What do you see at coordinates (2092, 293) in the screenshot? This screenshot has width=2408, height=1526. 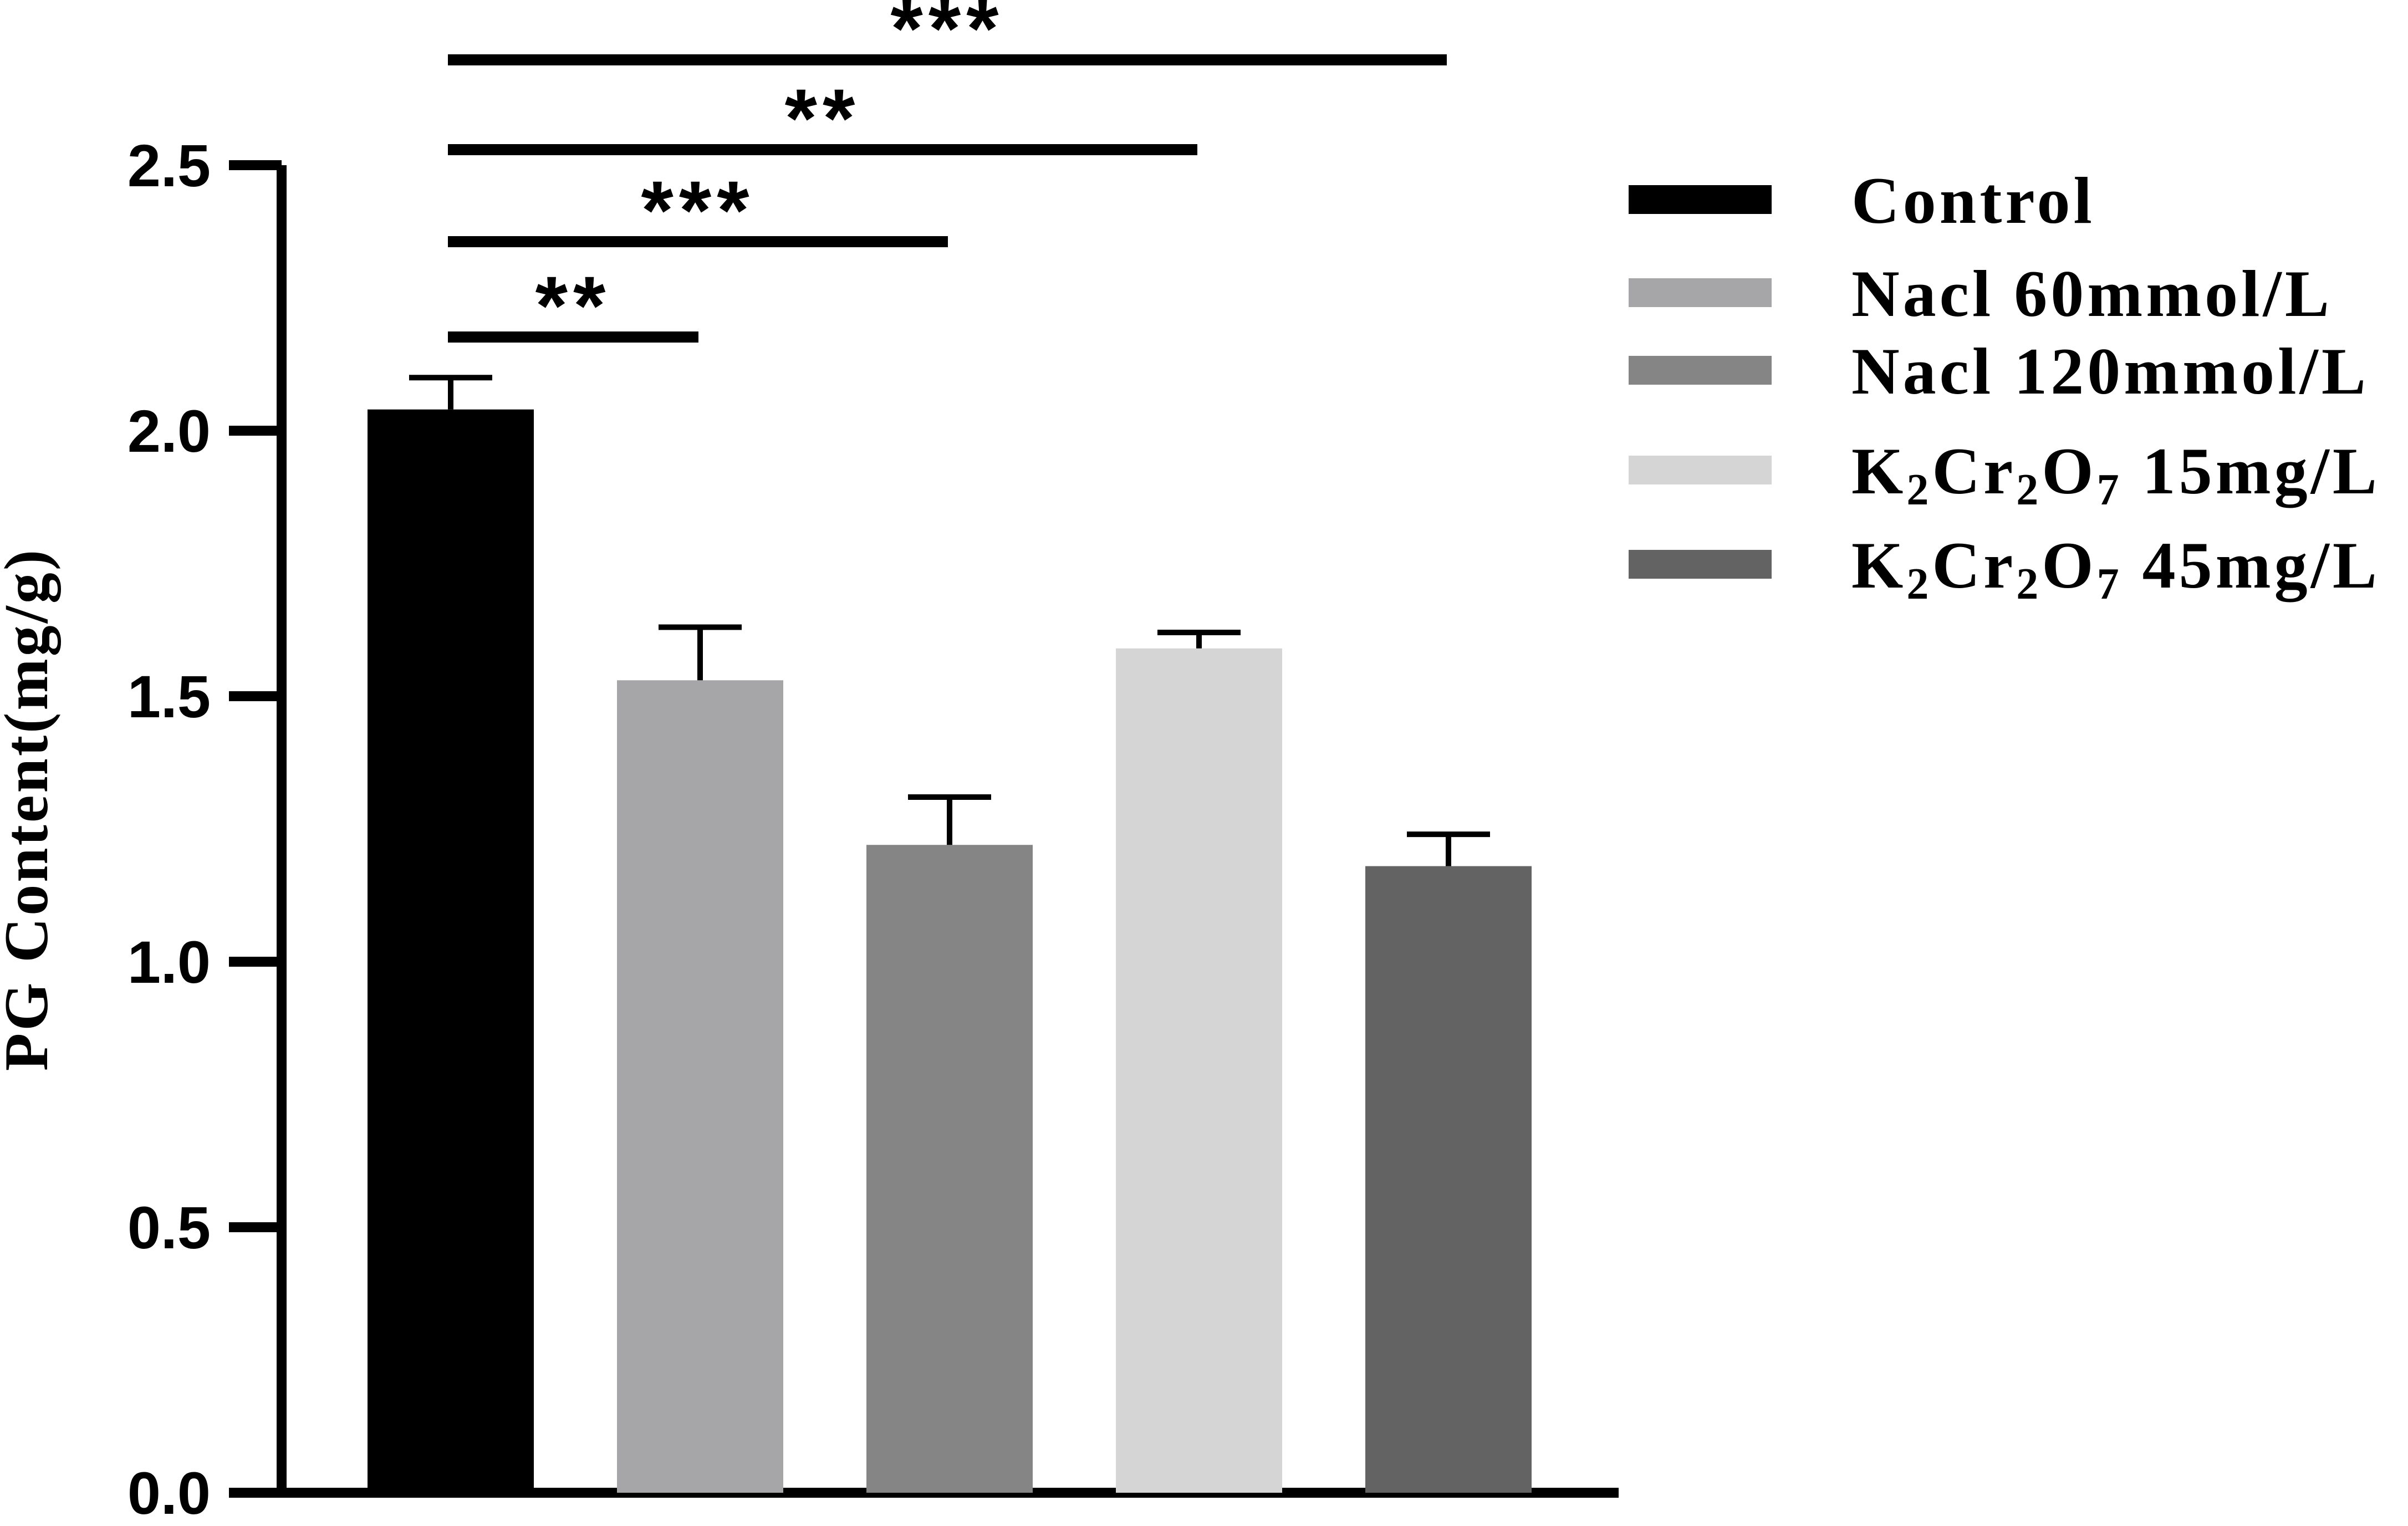 I see `legend-label: Nacl 60mmol/L` at bounding box center [2092, 293].